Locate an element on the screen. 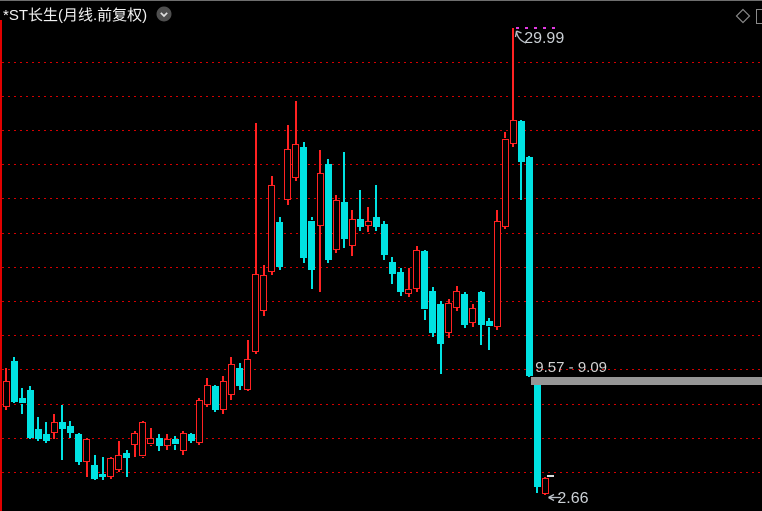  annotation-low-price: 2.66 is located at coordinates (572, 499).